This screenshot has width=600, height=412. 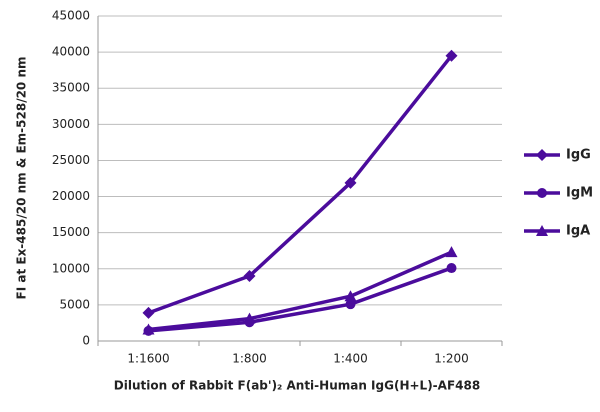 I want to click on y-tick-label: 15000, so click(x=71, y=232).